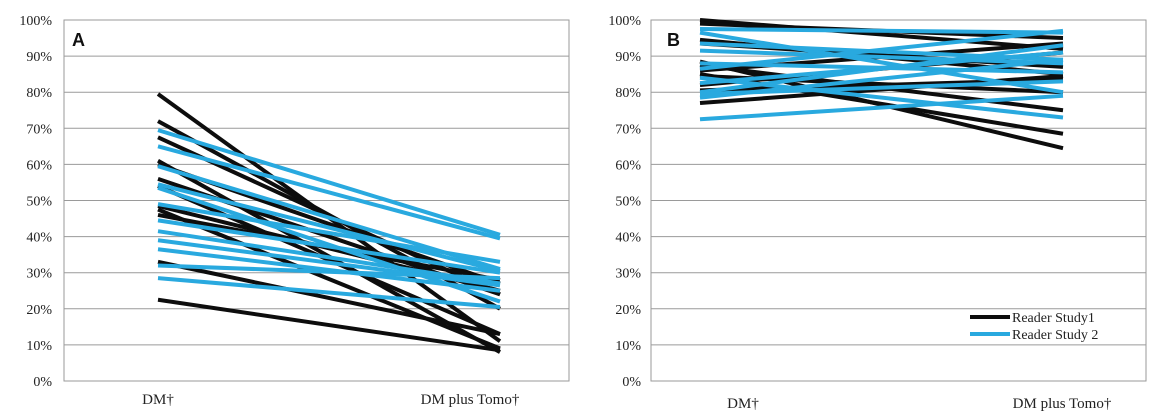 The image size is (1151, 416). I want to click on series-lines, so click(881, 84).